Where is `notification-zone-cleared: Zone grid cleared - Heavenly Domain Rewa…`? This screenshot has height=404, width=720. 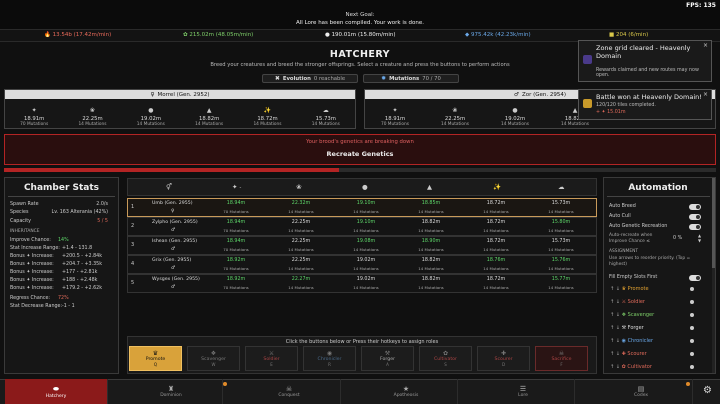
notification-zone-cleared: Zone grid cleared - Heavenly Domain Rewa… is located at coordinates (645, 61).